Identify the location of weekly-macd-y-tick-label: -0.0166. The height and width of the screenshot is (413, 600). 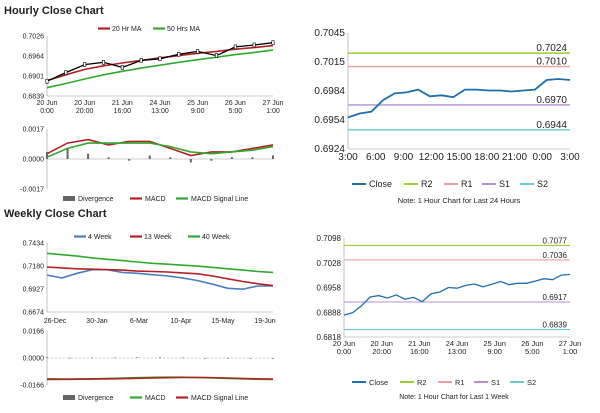
(32, 386).